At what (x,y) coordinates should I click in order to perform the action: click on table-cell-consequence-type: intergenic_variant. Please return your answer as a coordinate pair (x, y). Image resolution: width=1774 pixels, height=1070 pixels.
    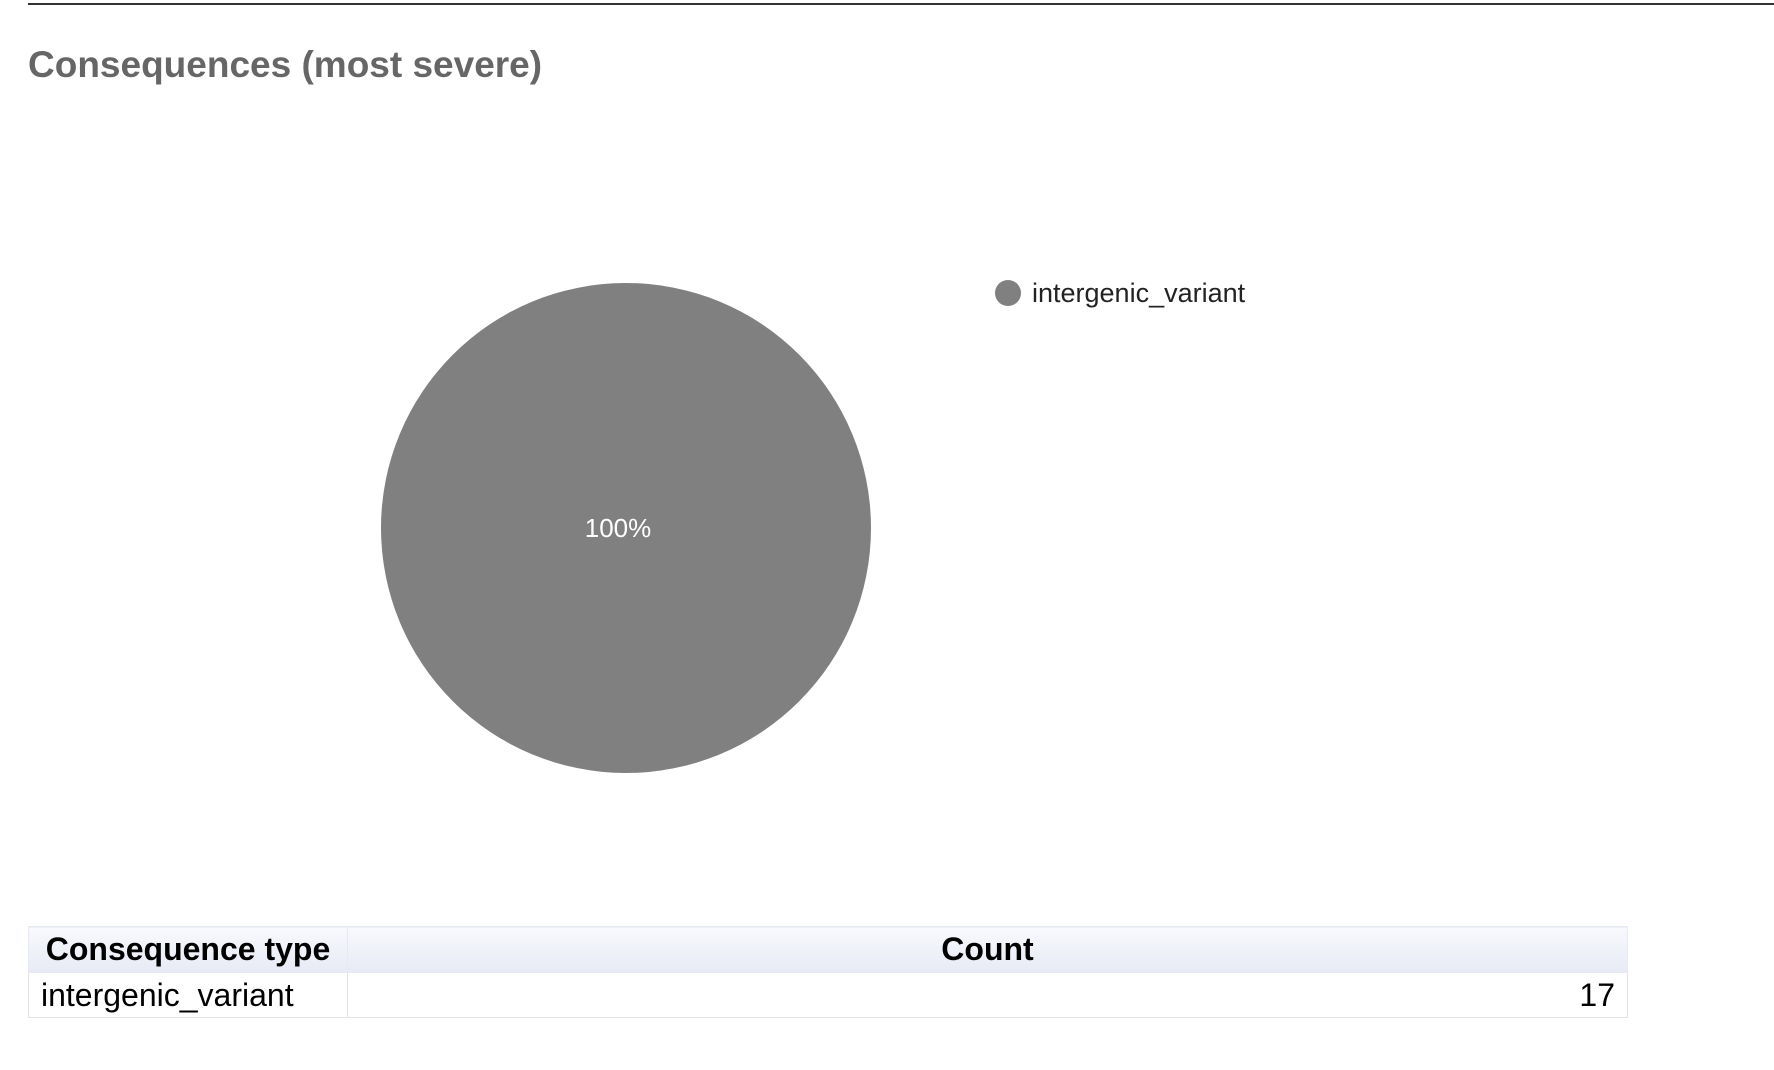
    Looking at the image, I should click on (188, 995).